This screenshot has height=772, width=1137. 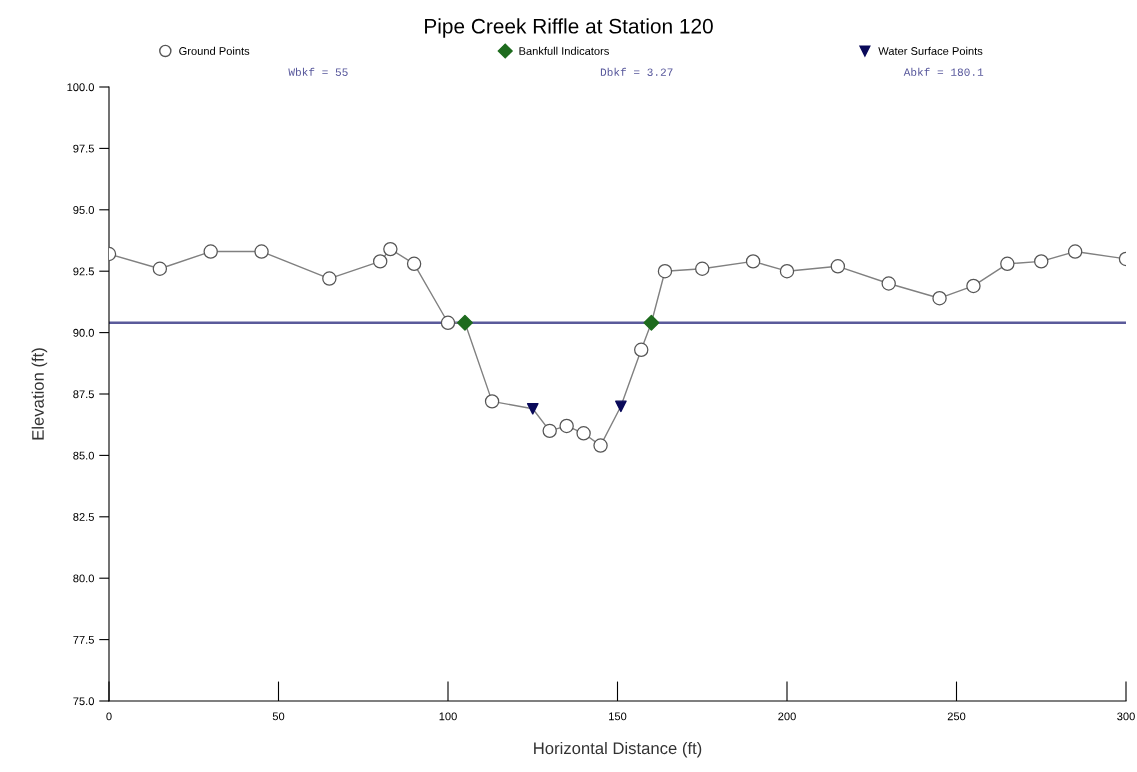 What do you see at coordinates (83, 701) in the screenshot?
I see `y-tick-label: 75.0` at bounding box center [83, 701].